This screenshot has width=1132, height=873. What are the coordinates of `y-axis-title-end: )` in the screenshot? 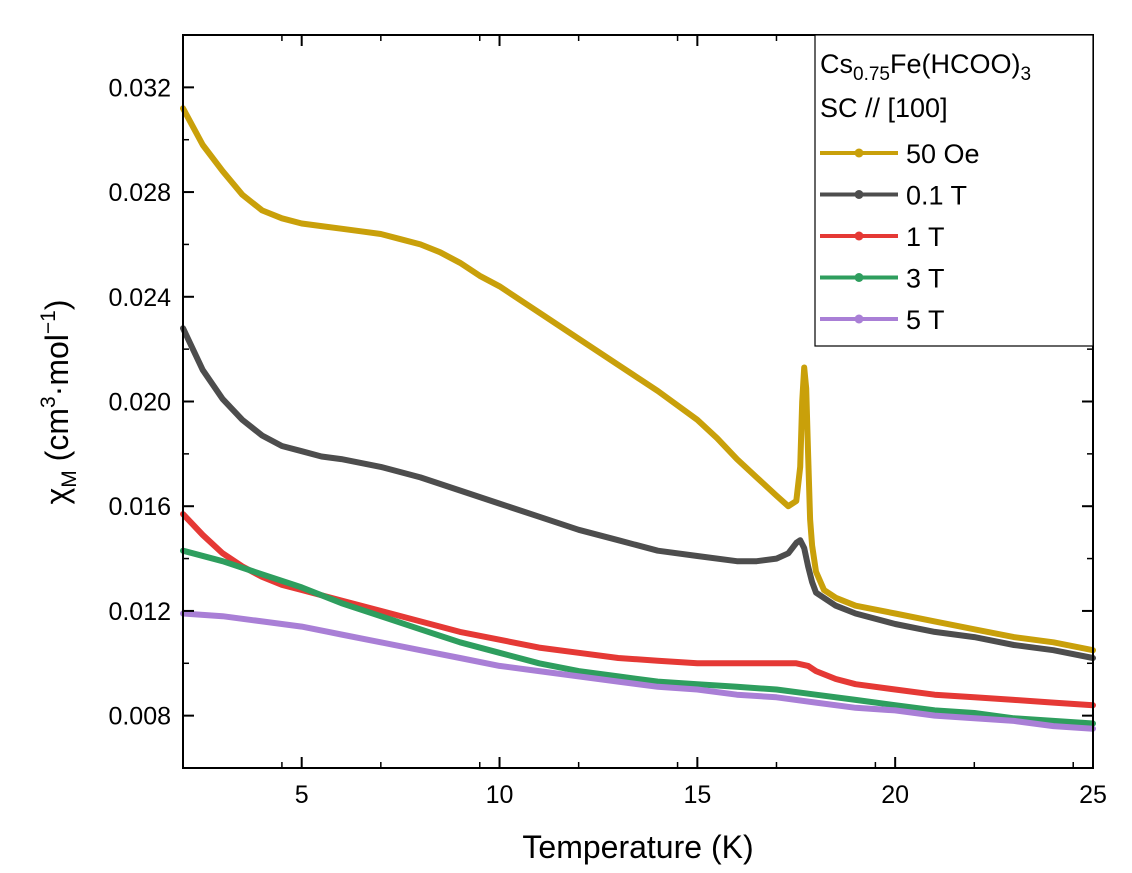 It's located at (57, 304).